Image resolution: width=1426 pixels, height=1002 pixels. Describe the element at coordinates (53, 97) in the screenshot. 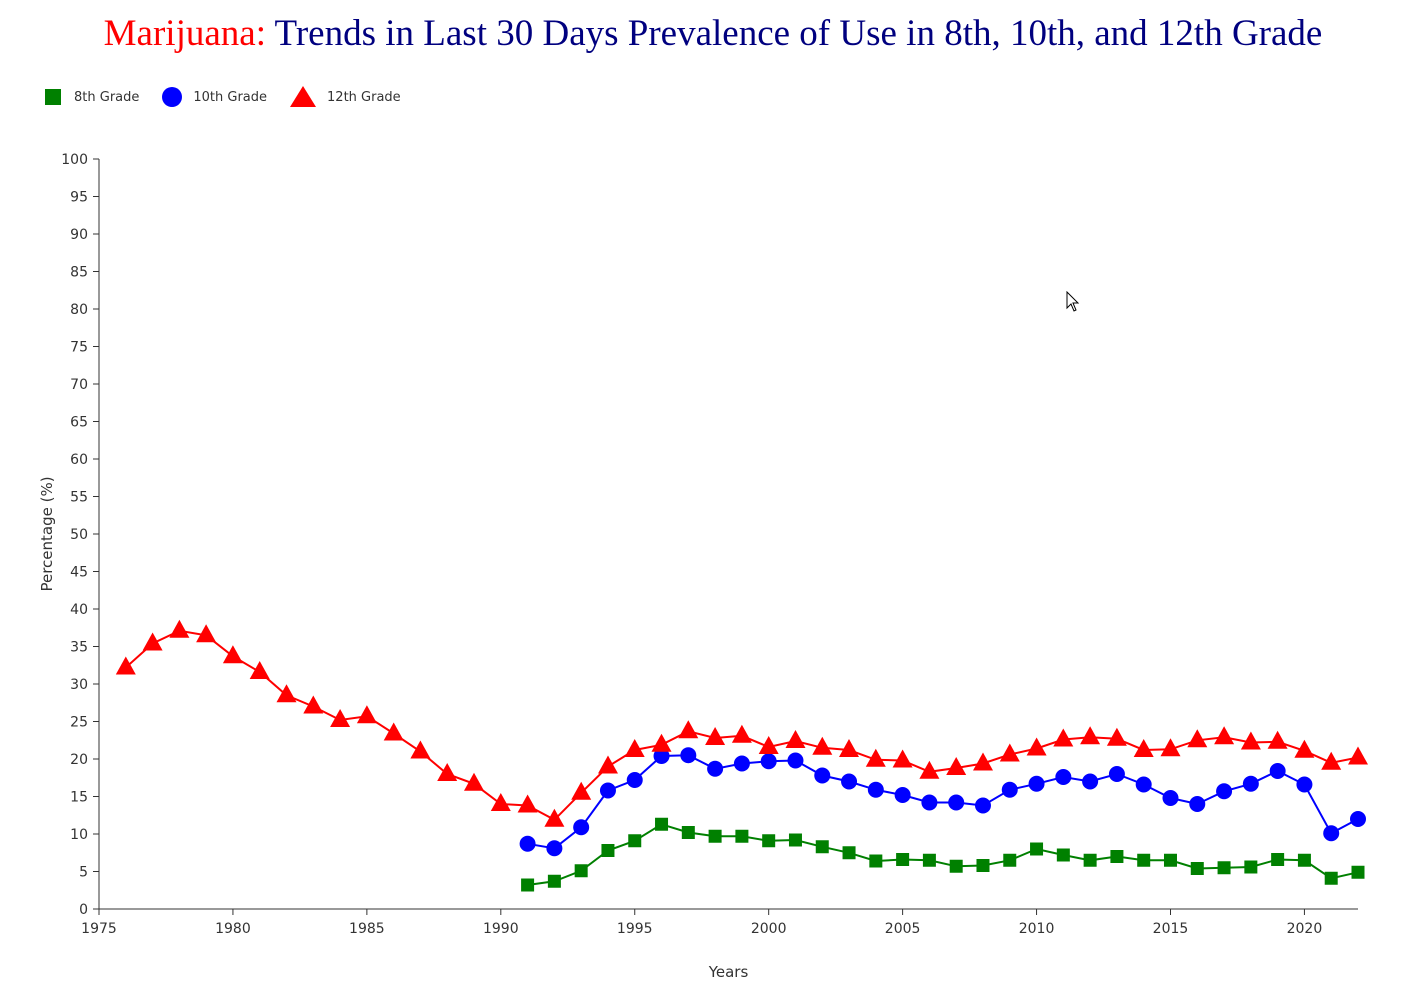

I see `square-marker-icon` at that location.